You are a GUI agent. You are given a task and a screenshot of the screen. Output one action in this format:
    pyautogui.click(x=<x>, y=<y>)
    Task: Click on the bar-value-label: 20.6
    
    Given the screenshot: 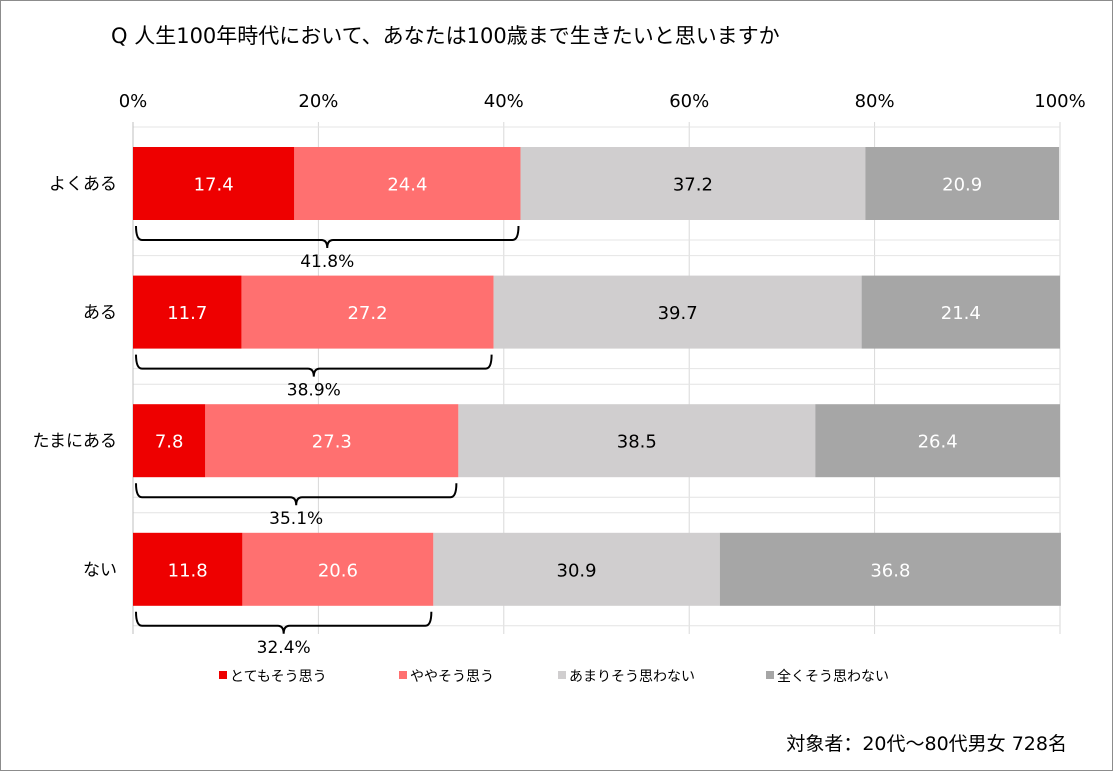 What is the action you would take?
    pyautogui.click(x=338, y=570)
    